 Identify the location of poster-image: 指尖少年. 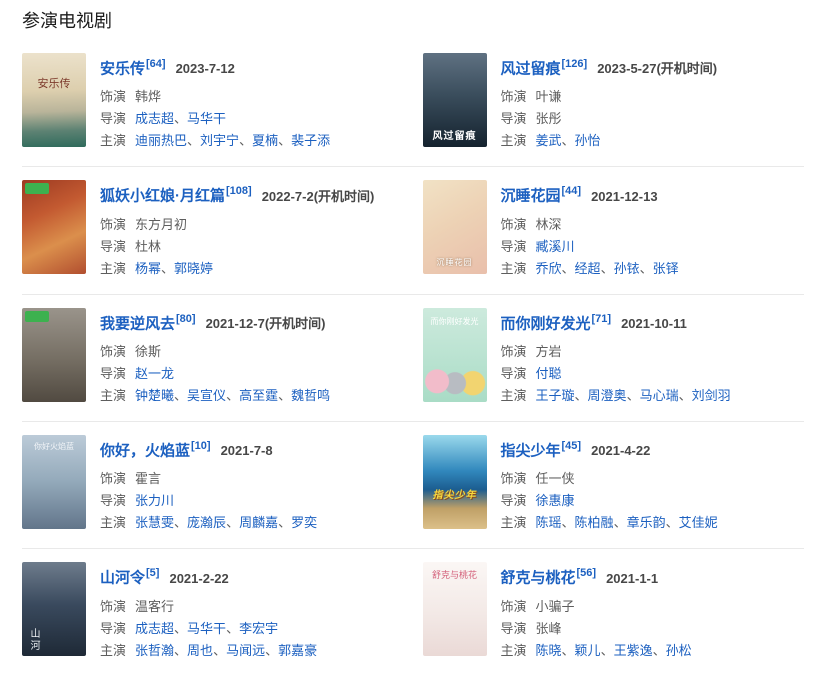
(454, 481).